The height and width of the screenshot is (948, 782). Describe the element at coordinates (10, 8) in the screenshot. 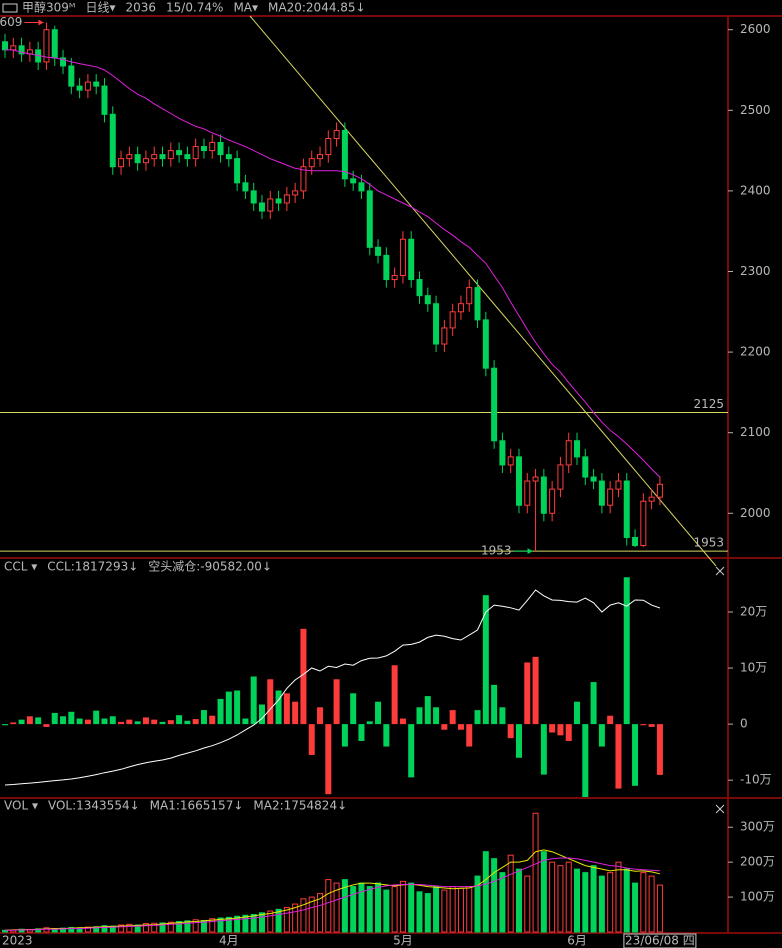

I see `menu-icon` at that location.